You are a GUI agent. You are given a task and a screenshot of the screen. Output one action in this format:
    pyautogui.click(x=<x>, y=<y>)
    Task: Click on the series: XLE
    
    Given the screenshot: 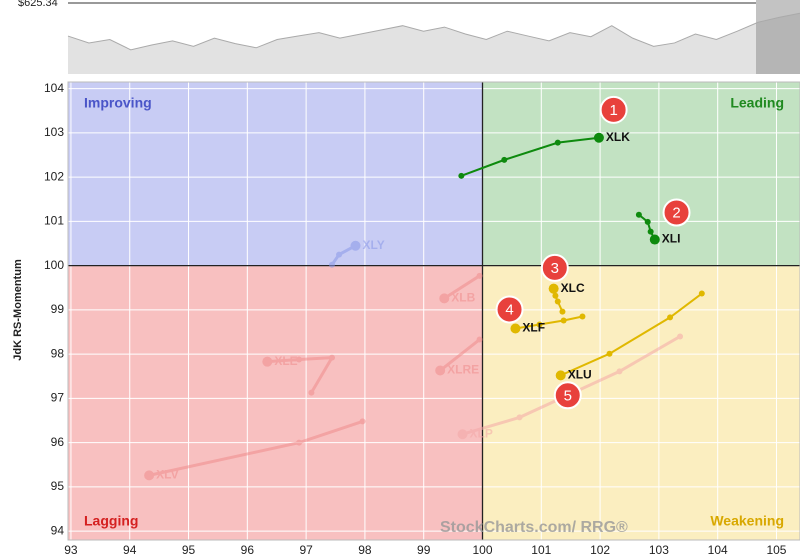 What is the action you would take?
    pyautogui.click(x=298, y=375)
    